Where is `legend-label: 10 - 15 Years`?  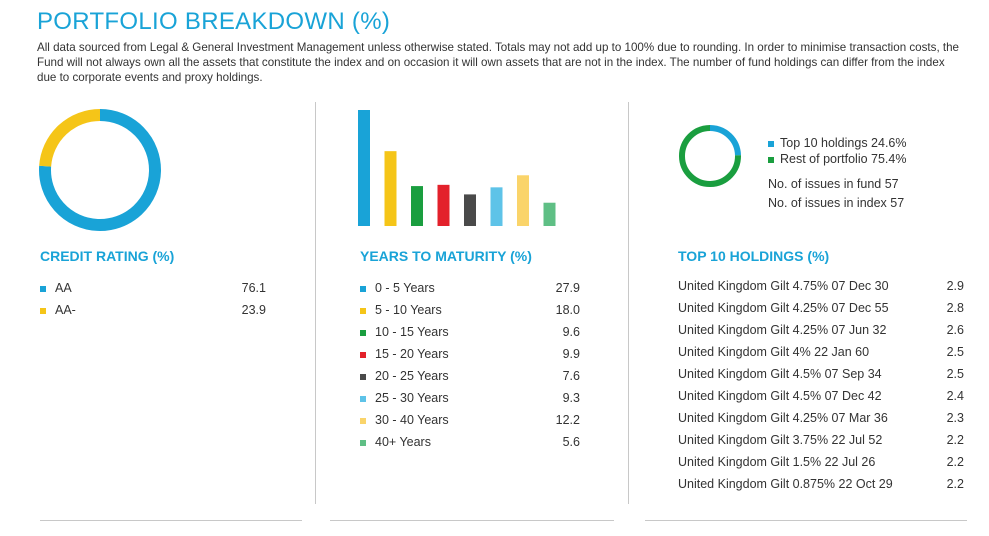 legend-label: 10 - 15 Years is located at coordinates (412, 332).